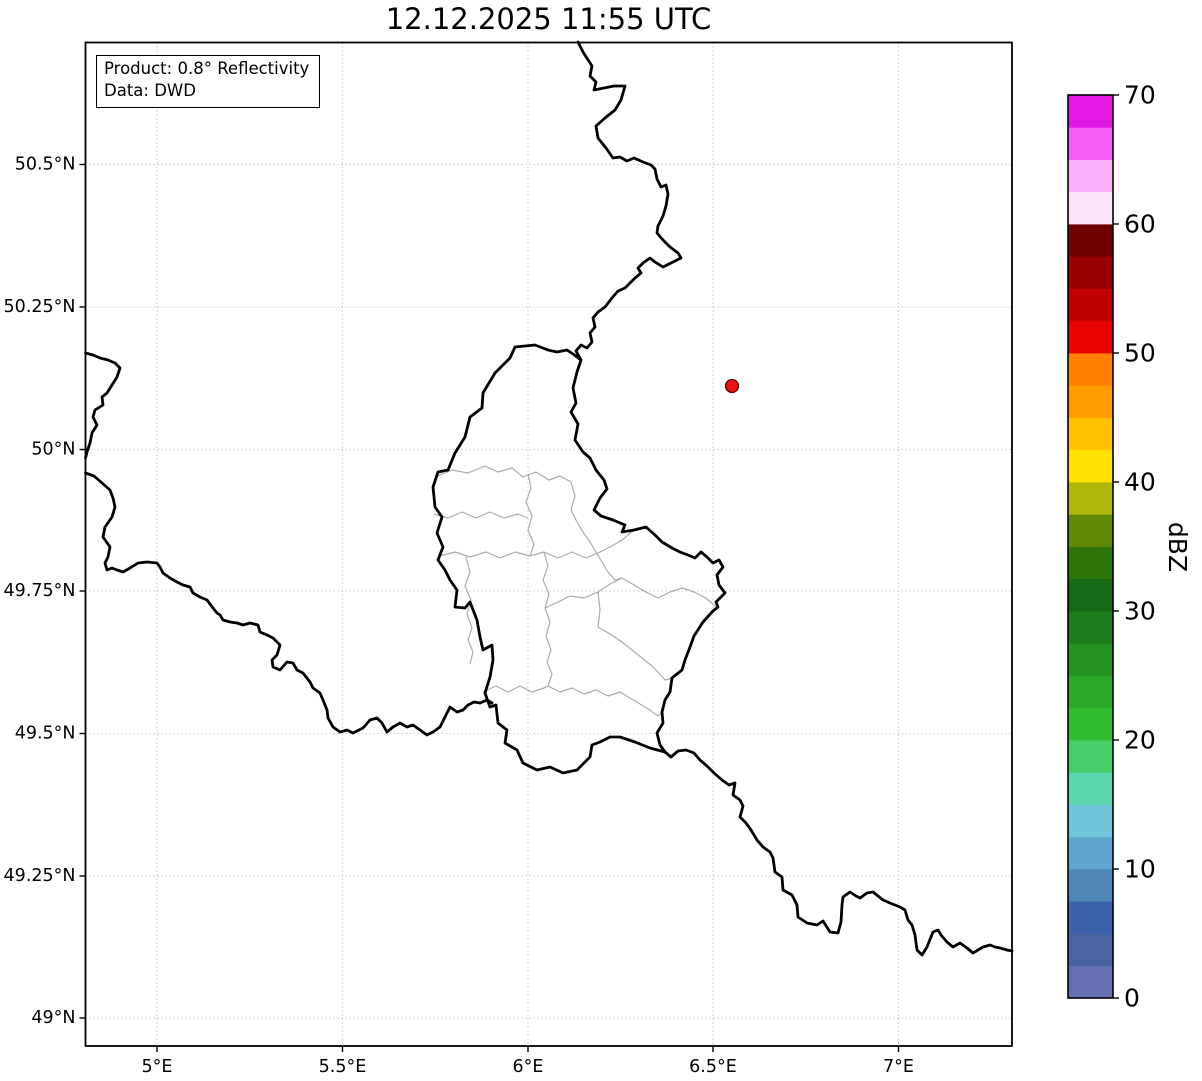 Image resolution: width=1202 pixels, height=1081 pixels. What do you see at coordinates (208, 81) in the screenshot?
I see `product-info-box: Product: 0.8° Reflectivity Data: DWD` at bounding box center [208, 81].